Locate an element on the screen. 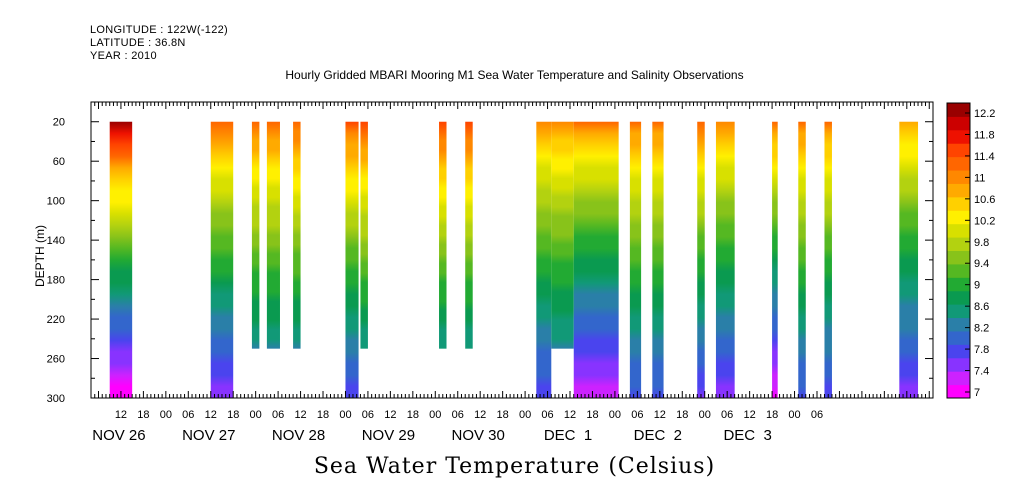 This screenshot has width=1009, height=504. x-day-label: NOV 27 is located at coordinates (208, 435).